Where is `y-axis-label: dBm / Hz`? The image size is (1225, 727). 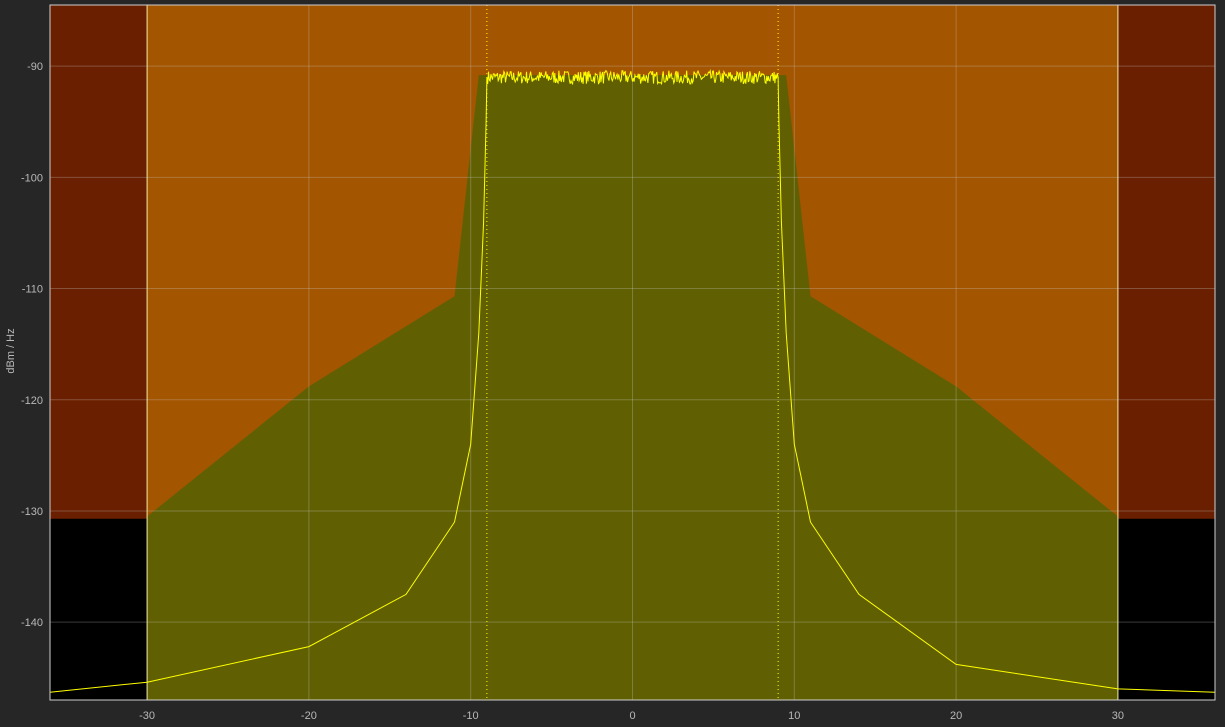 y-axis-label: dBm / Hz is located at coordinates (11, 350).